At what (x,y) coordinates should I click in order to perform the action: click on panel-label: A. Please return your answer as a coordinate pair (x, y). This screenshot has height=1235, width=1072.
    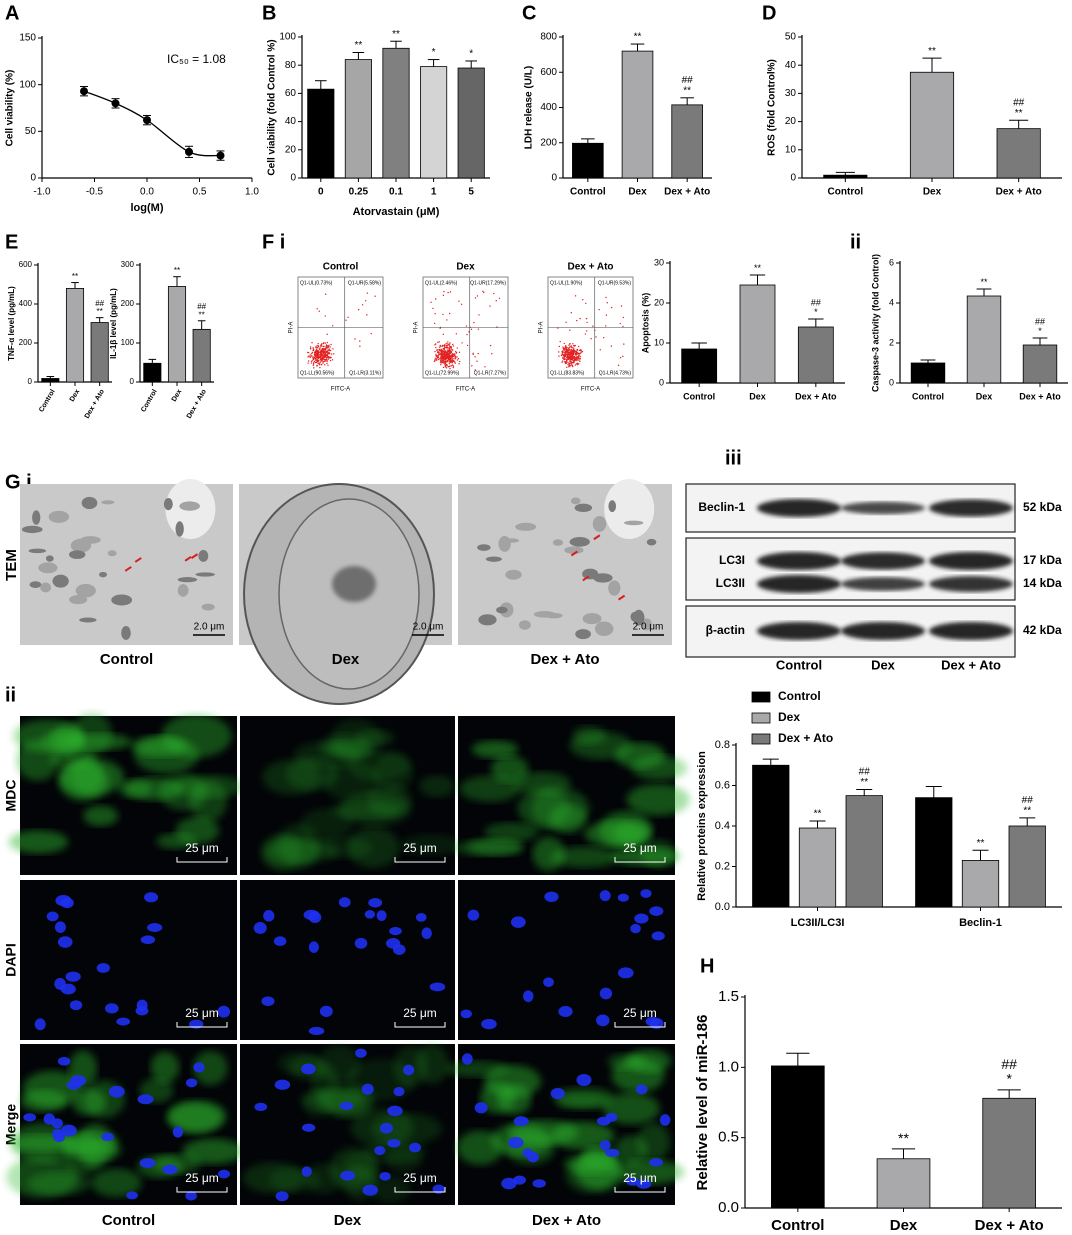
    Looking at the image, I should click on (12, 13).